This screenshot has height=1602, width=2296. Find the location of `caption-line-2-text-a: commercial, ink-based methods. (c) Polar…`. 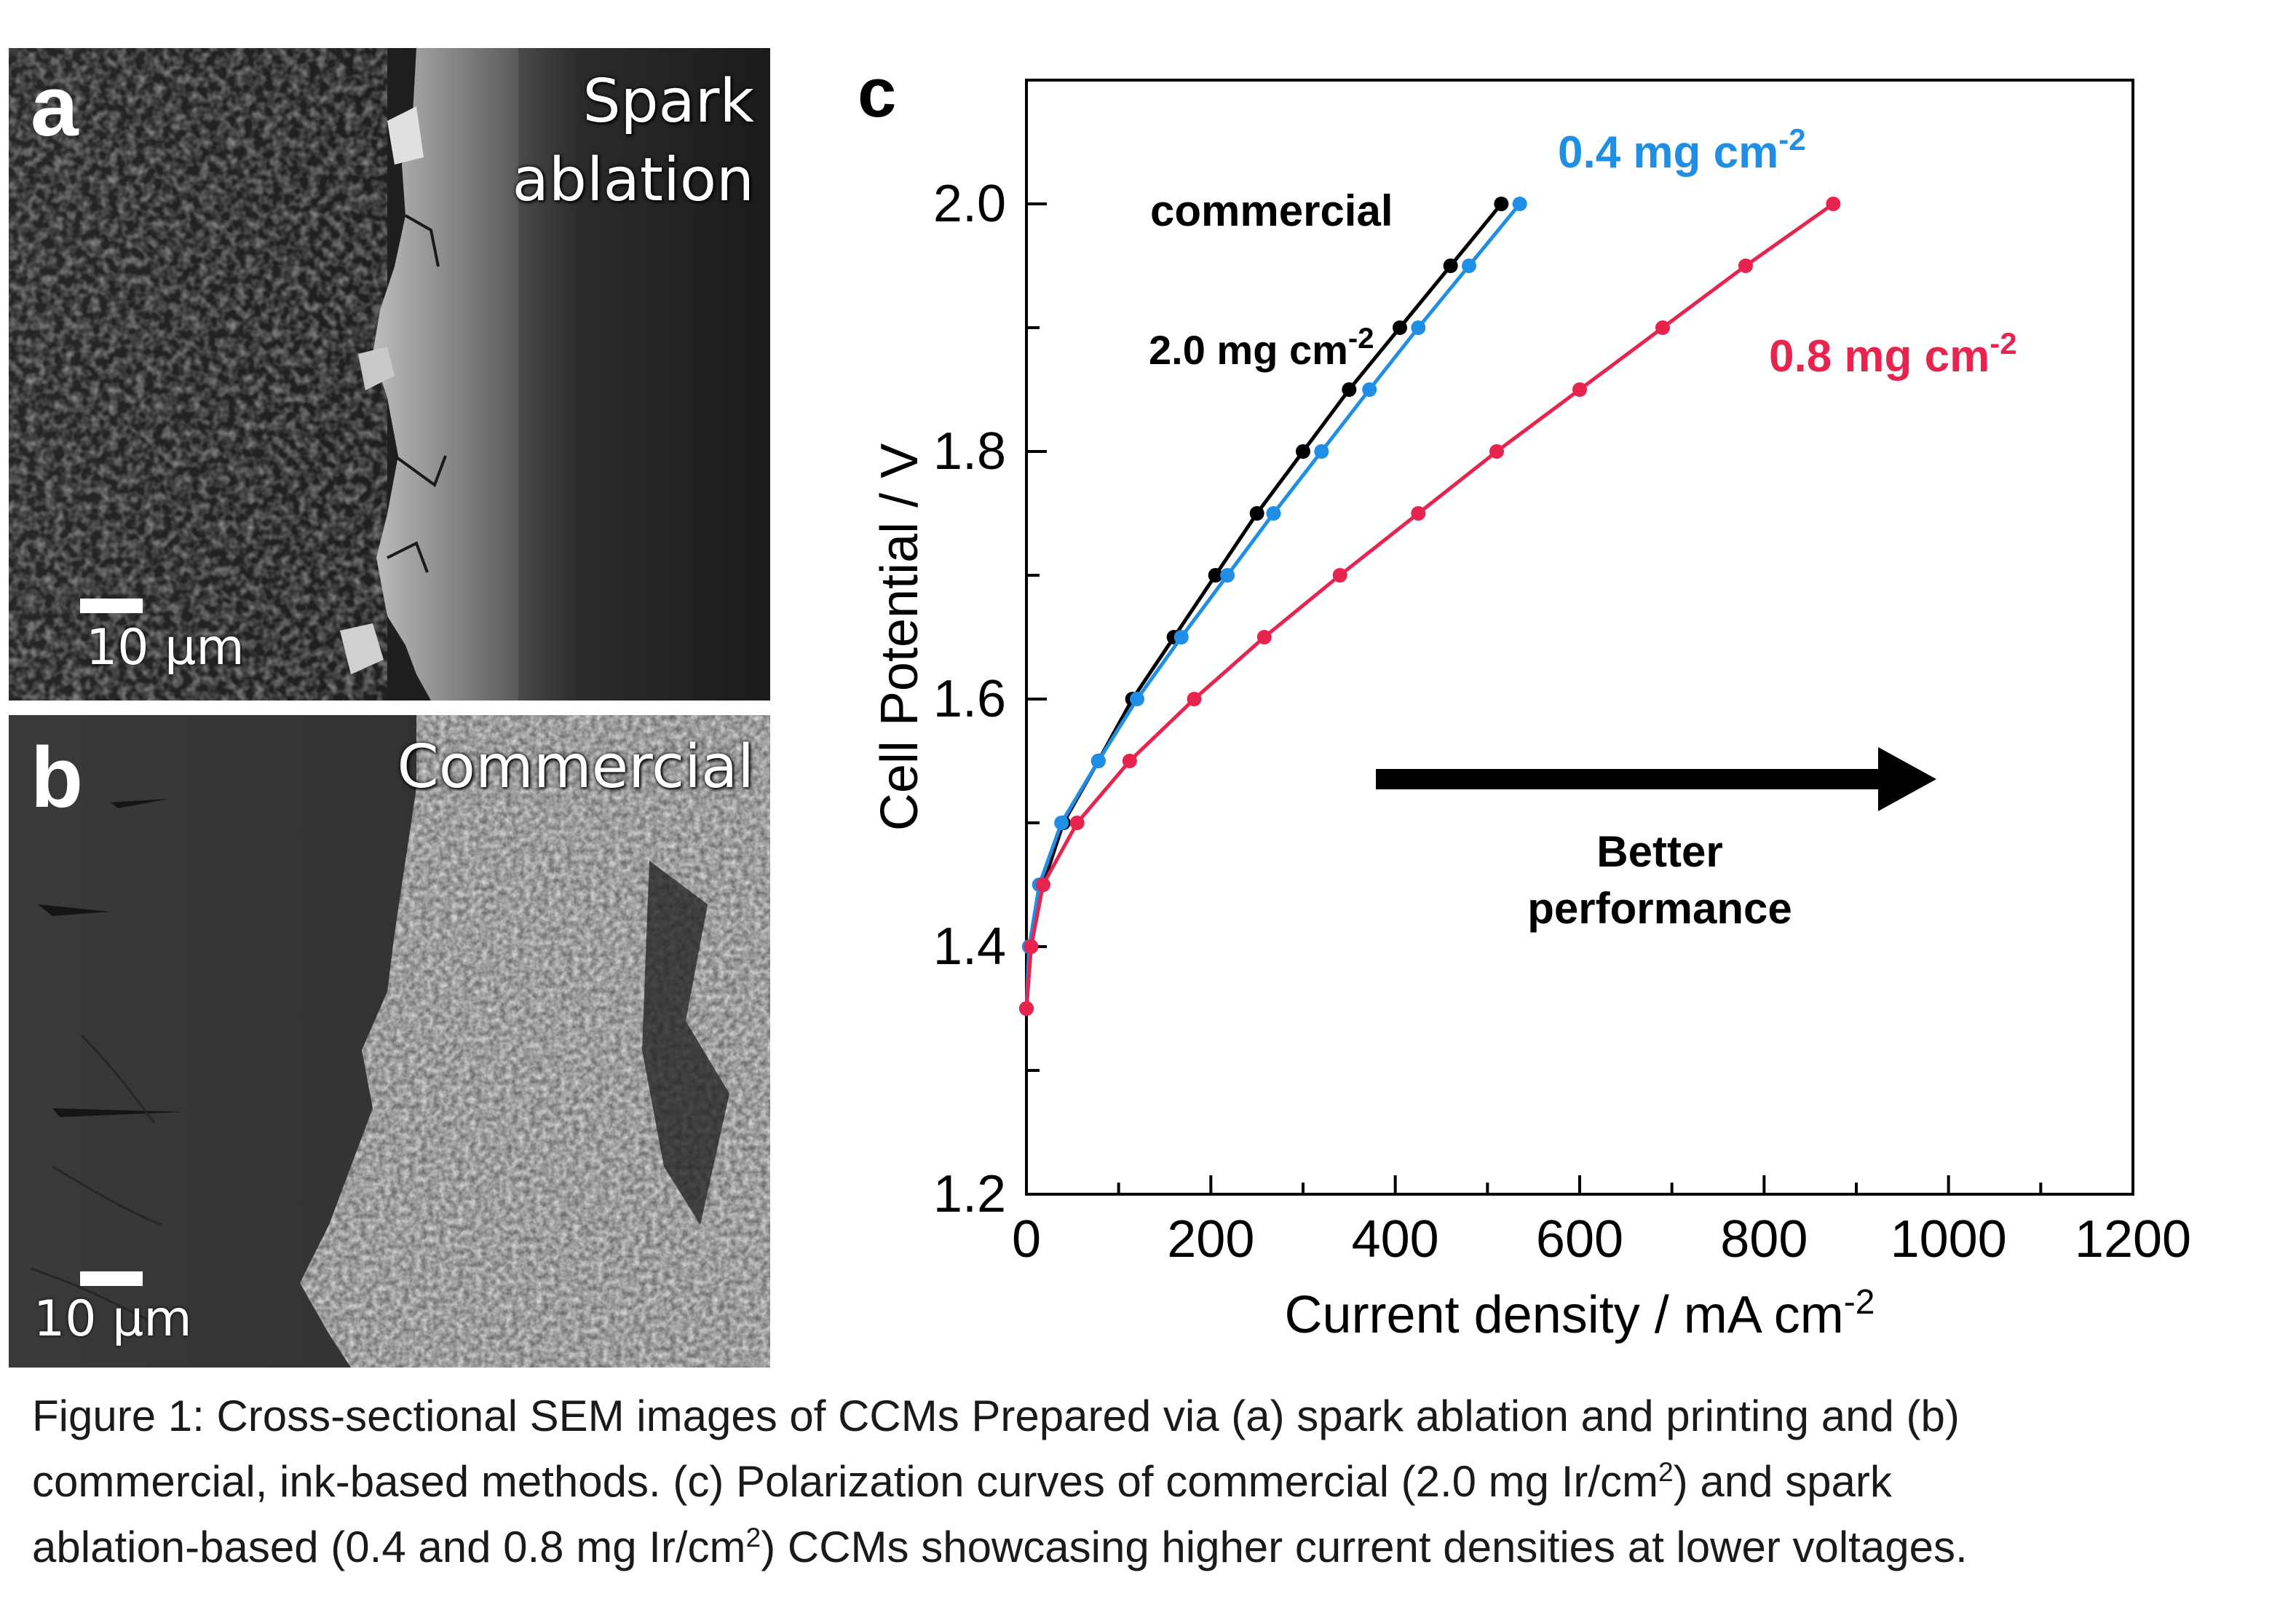

caption-line-2-text-a: commercial, ink-based methods. (c) Polar… is located at coordinates (846, 1481).